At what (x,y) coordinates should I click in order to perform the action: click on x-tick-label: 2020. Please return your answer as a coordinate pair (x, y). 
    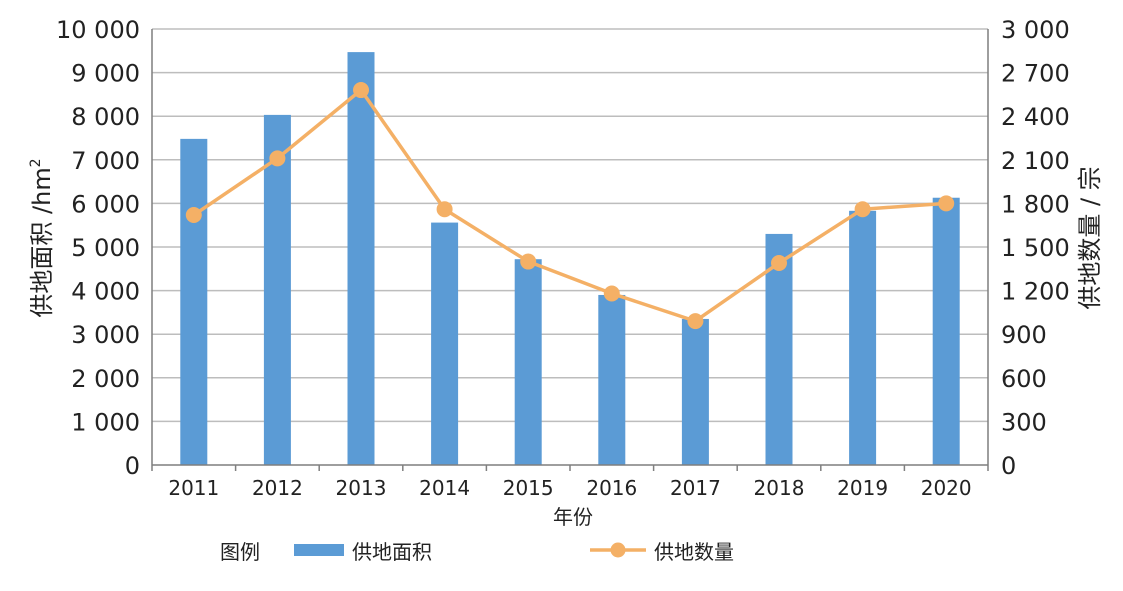
    Looking at the image, I should click on (946, 488).